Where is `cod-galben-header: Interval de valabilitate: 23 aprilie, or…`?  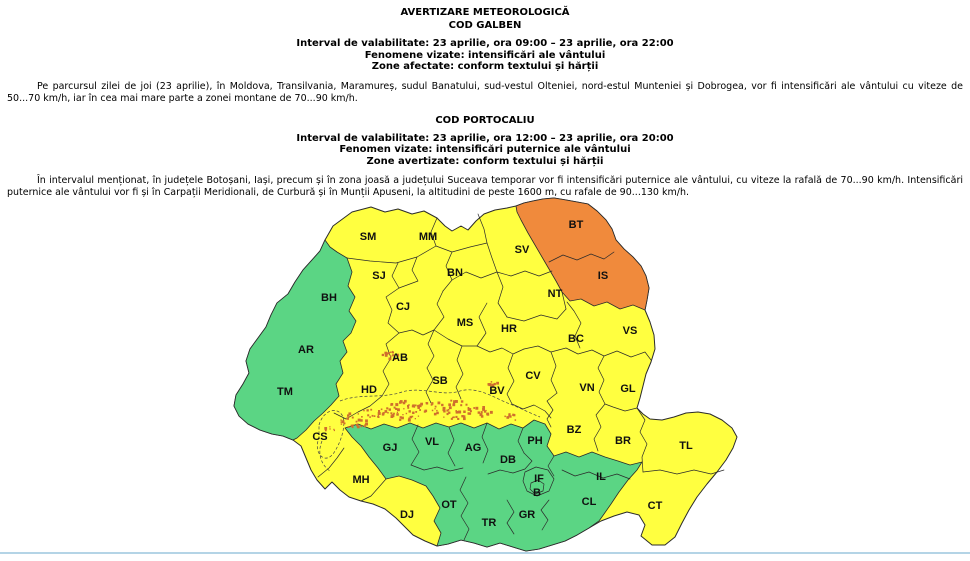
cod-galben-header: Interval de valabilitate: 23 aprilie, or… is located at coordinates (485, 55).